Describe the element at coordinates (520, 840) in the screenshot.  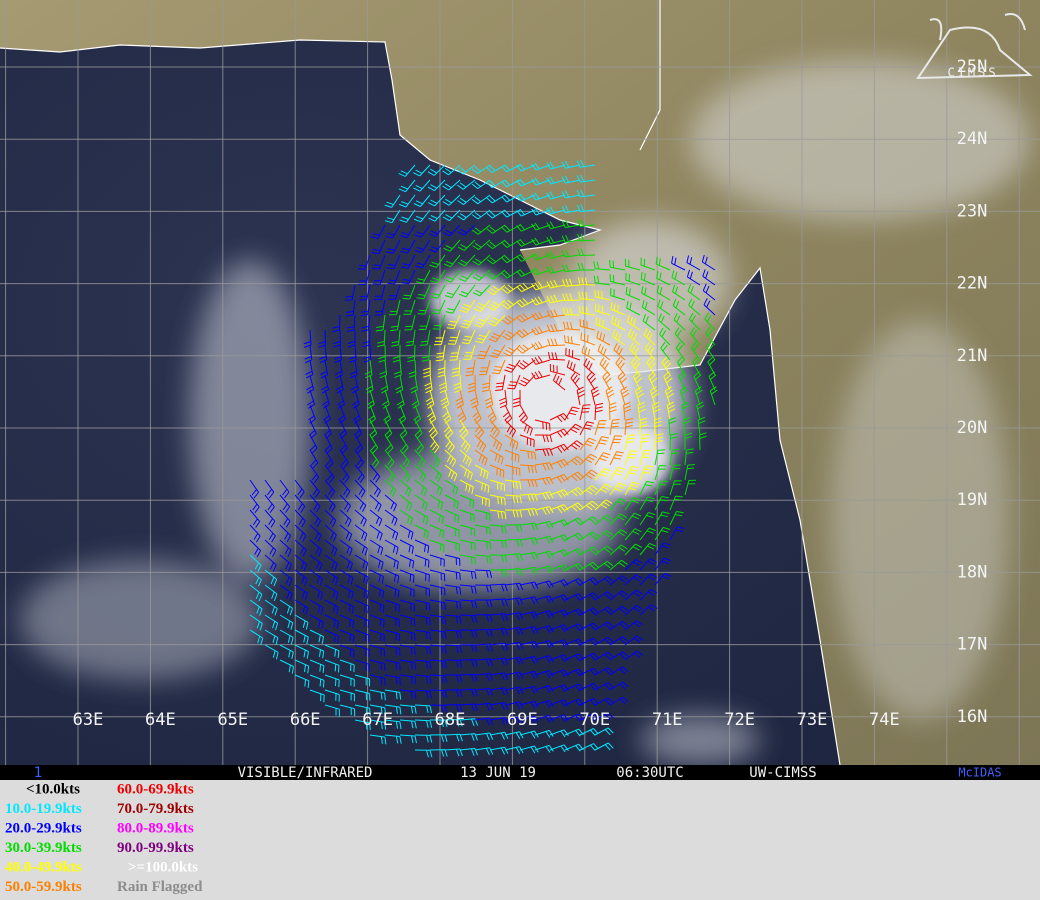
I see `legend-panel` at that location.